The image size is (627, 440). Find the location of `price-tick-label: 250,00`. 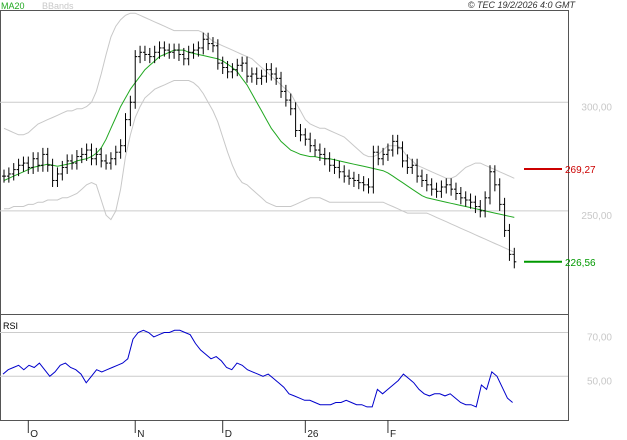

price-tick-label: 250,00 is located at coordinates (596, 216).